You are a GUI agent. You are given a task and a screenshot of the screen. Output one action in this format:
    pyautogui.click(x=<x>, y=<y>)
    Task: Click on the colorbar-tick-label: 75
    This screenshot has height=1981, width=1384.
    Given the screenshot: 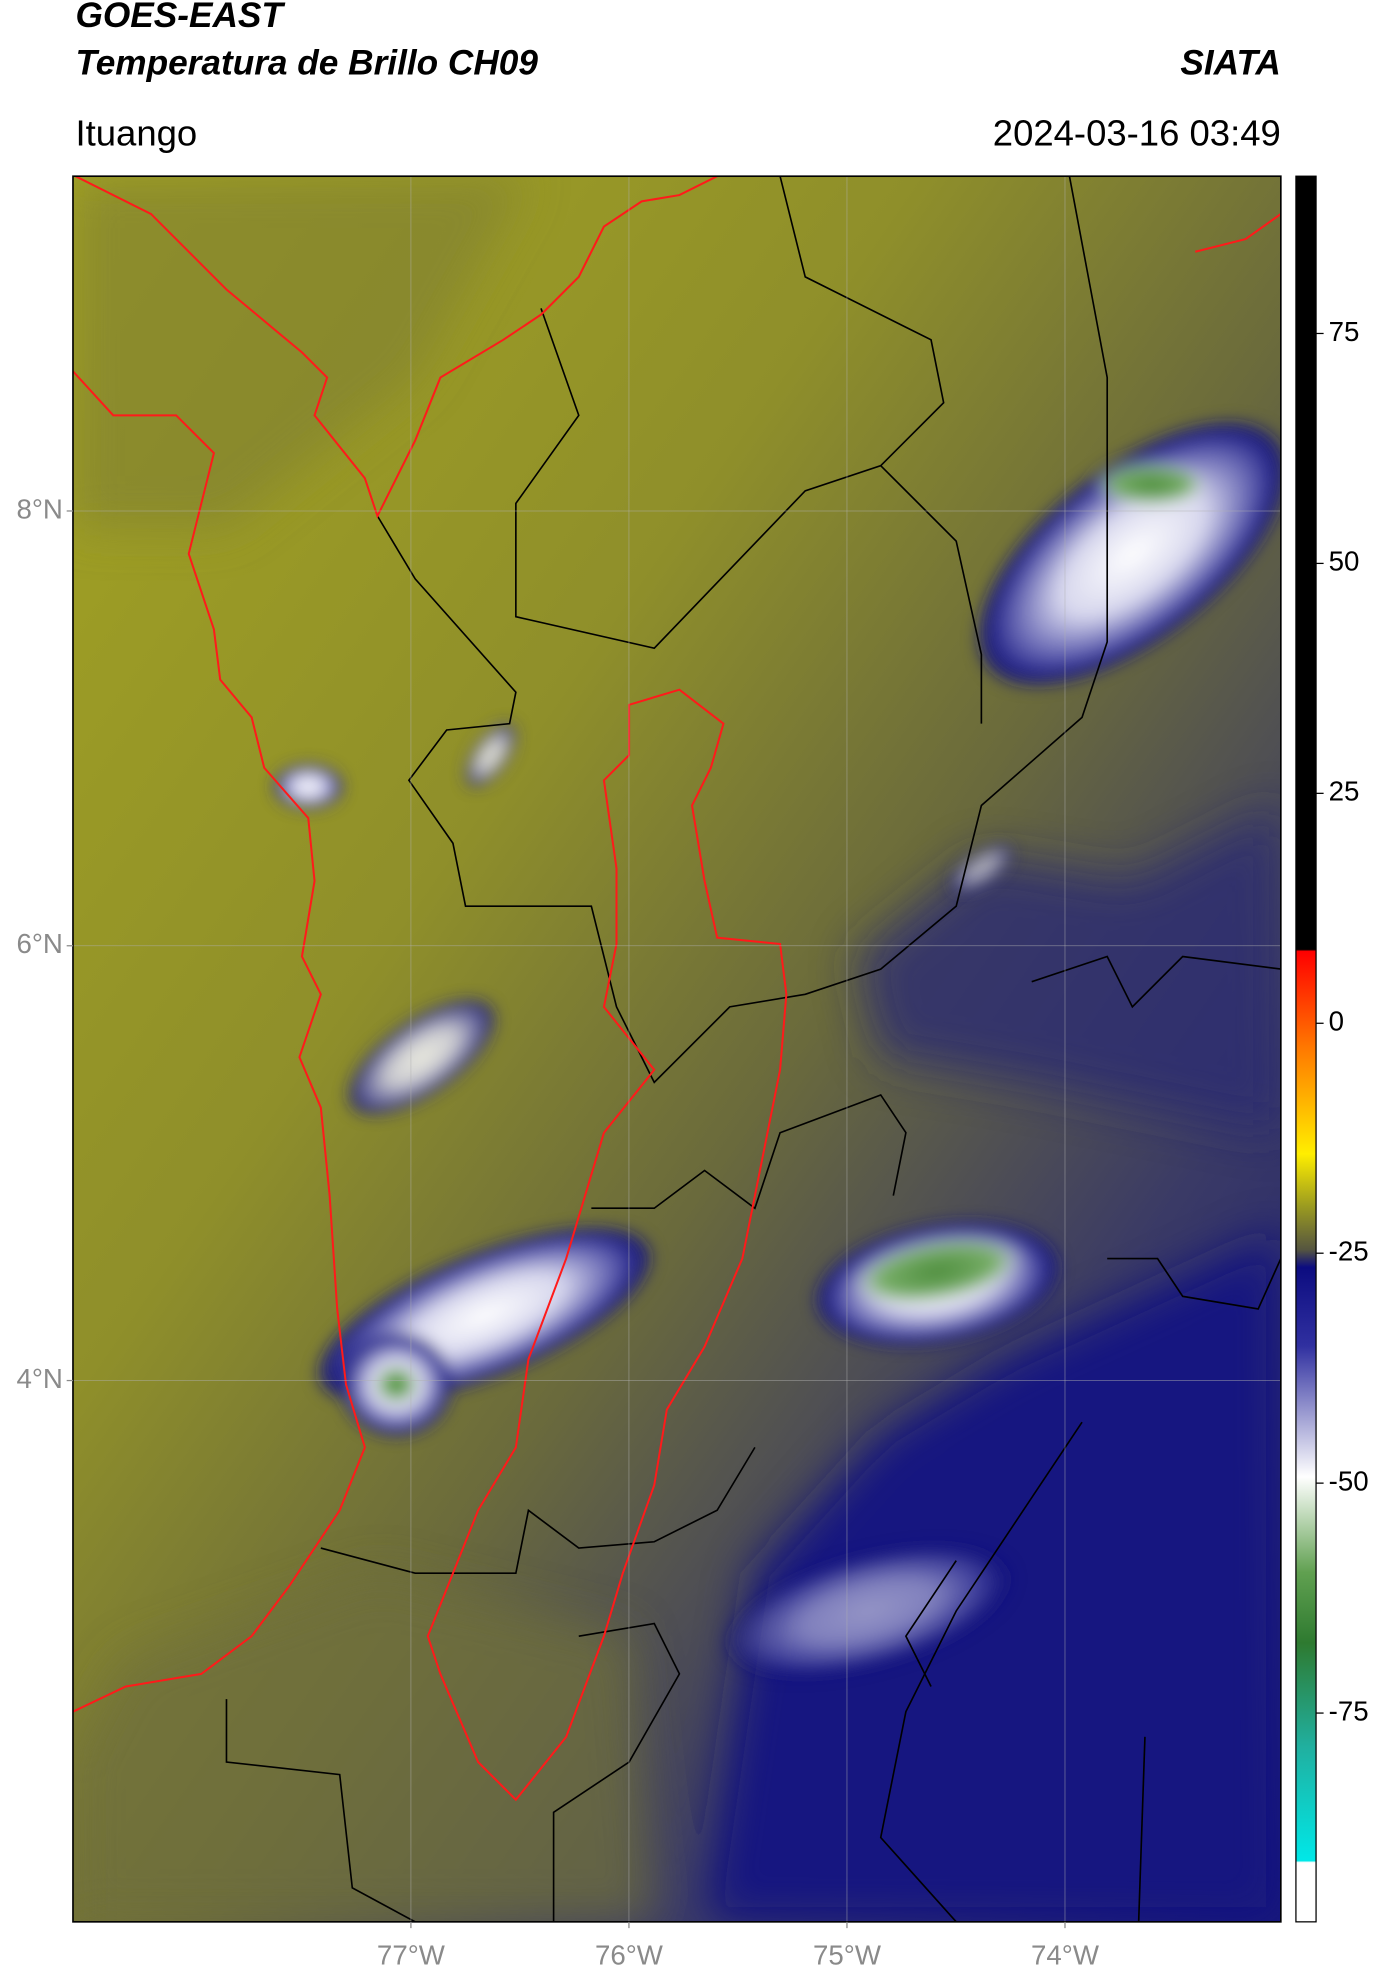 What is the action you would take?
    pyautogui.click(x=1344, y=331)
    